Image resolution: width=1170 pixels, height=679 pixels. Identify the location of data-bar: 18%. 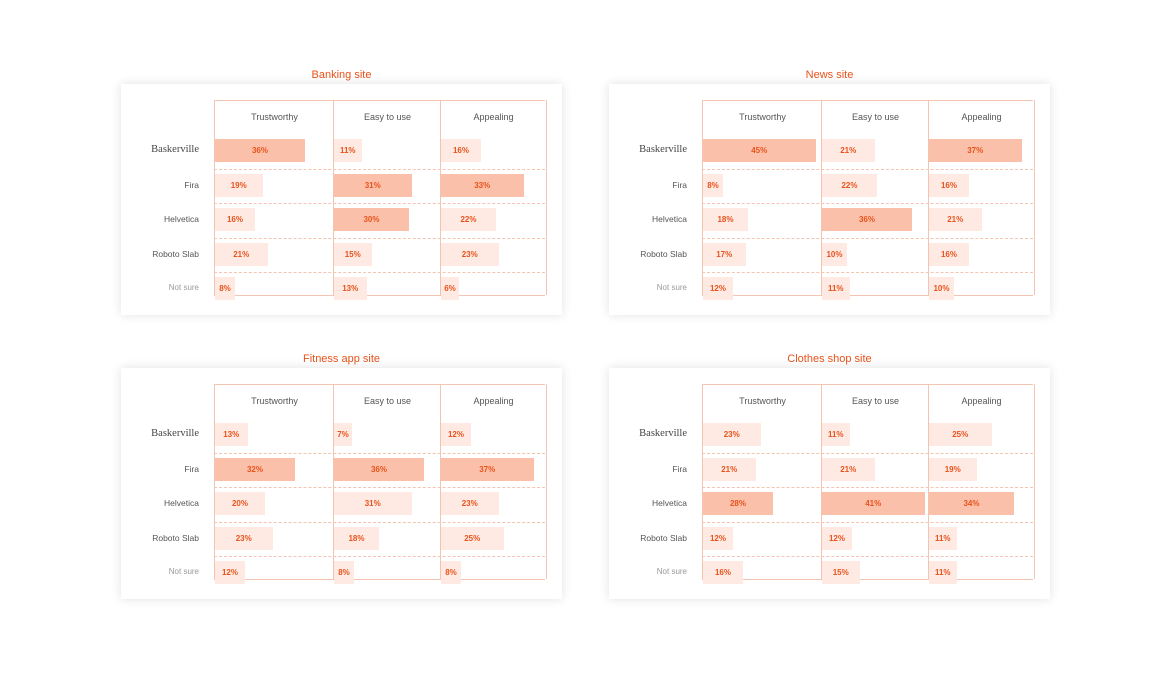
(356, 538).